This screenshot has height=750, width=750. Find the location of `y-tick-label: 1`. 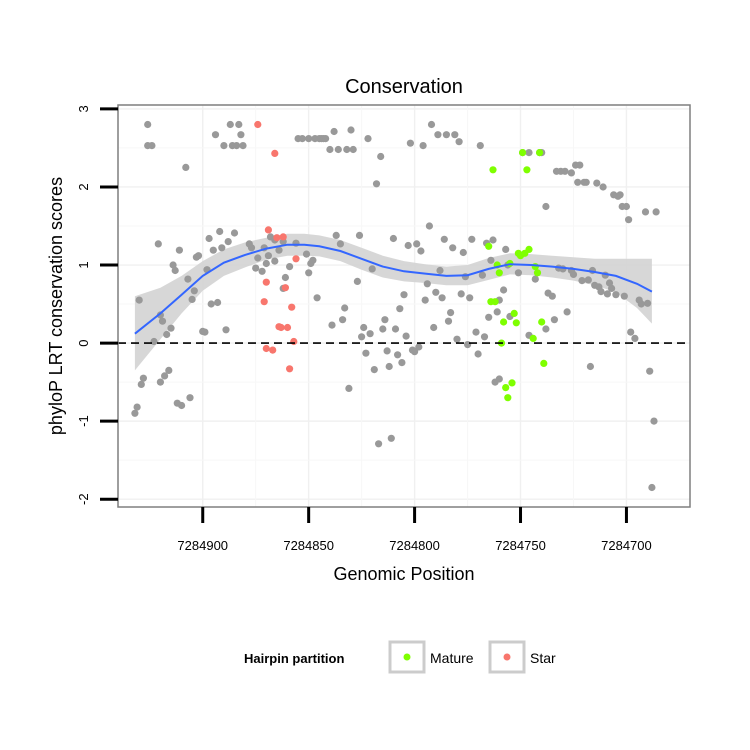

y-tick-label: 1 is located at coordinates (83, 264).